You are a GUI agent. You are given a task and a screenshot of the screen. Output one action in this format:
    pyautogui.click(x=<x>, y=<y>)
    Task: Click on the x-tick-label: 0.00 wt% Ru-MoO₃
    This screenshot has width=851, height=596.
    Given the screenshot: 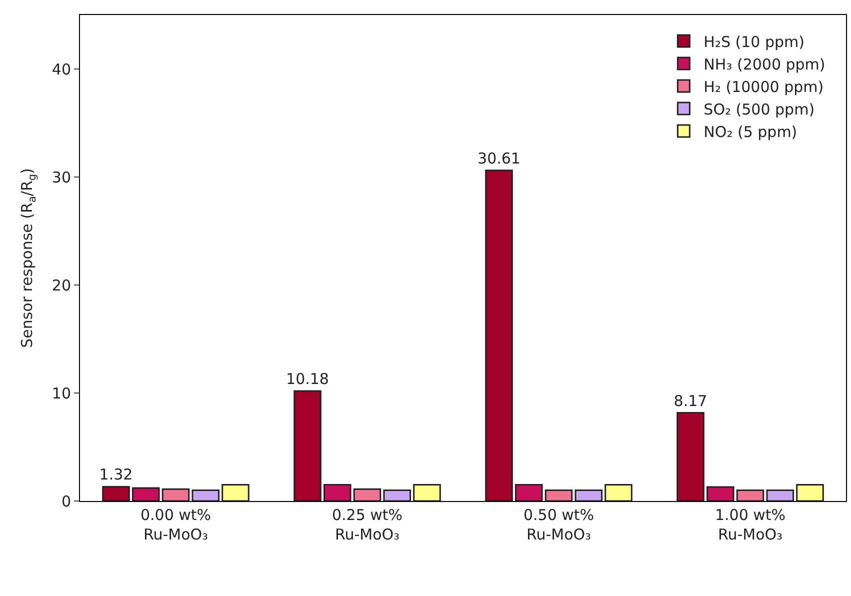 What is the action you would take?
    pyautogui.click(x=176, y=525)
    